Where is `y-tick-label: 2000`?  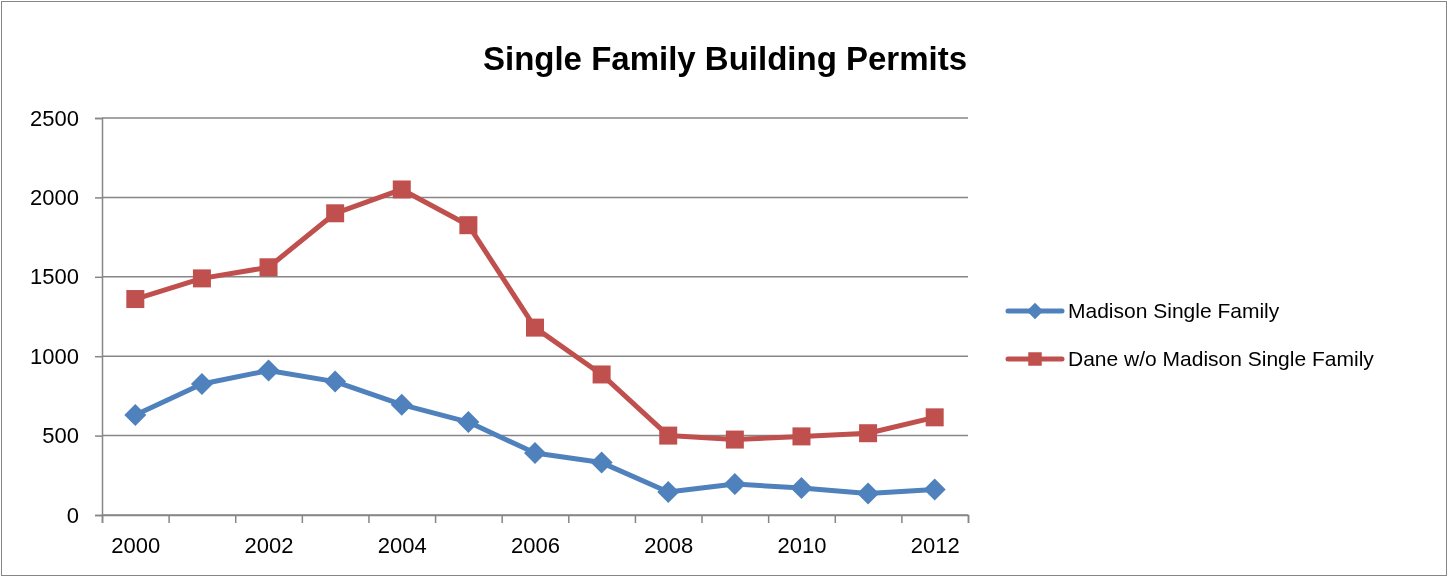
y-tick-label: 2000 is located at coordinates (54, 197).